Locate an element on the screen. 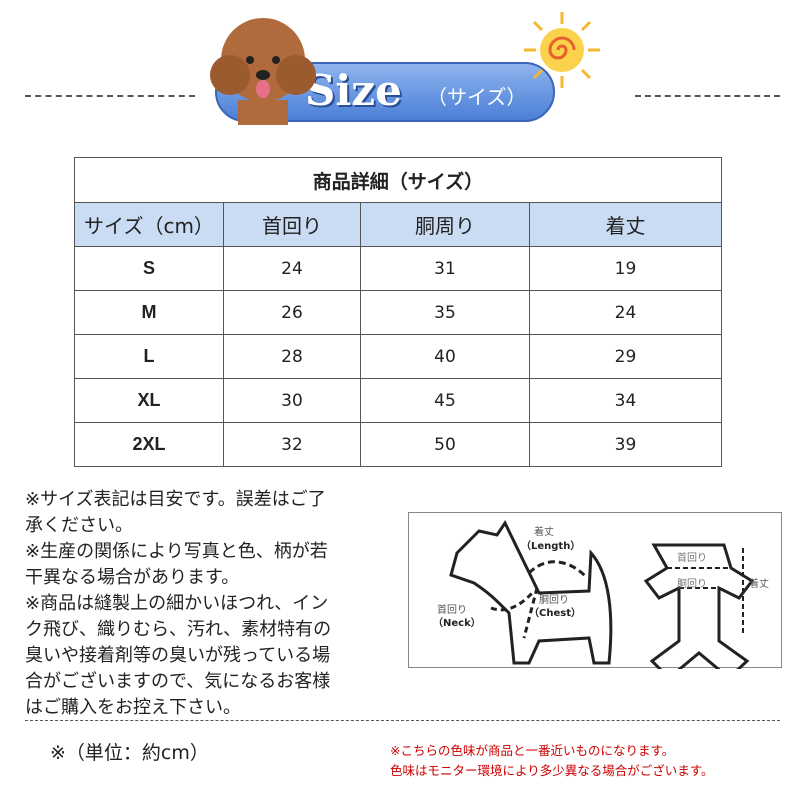 The height and width of the screenshot is (800, 800). size-label: 2XL is located at coordinates (149, 444).